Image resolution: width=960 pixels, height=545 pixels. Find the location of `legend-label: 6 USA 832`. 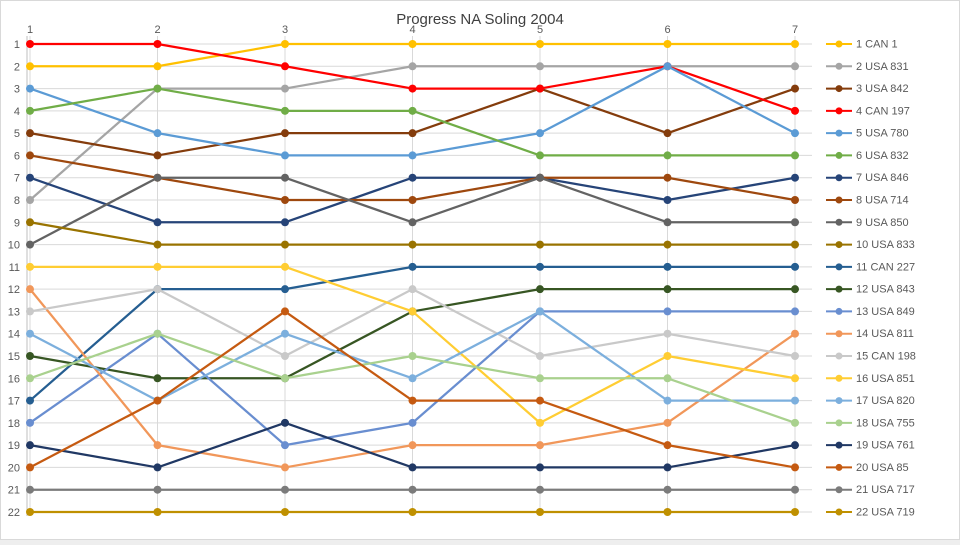

legend-label: 6 USA 832 is located at coordinates (882, 156).